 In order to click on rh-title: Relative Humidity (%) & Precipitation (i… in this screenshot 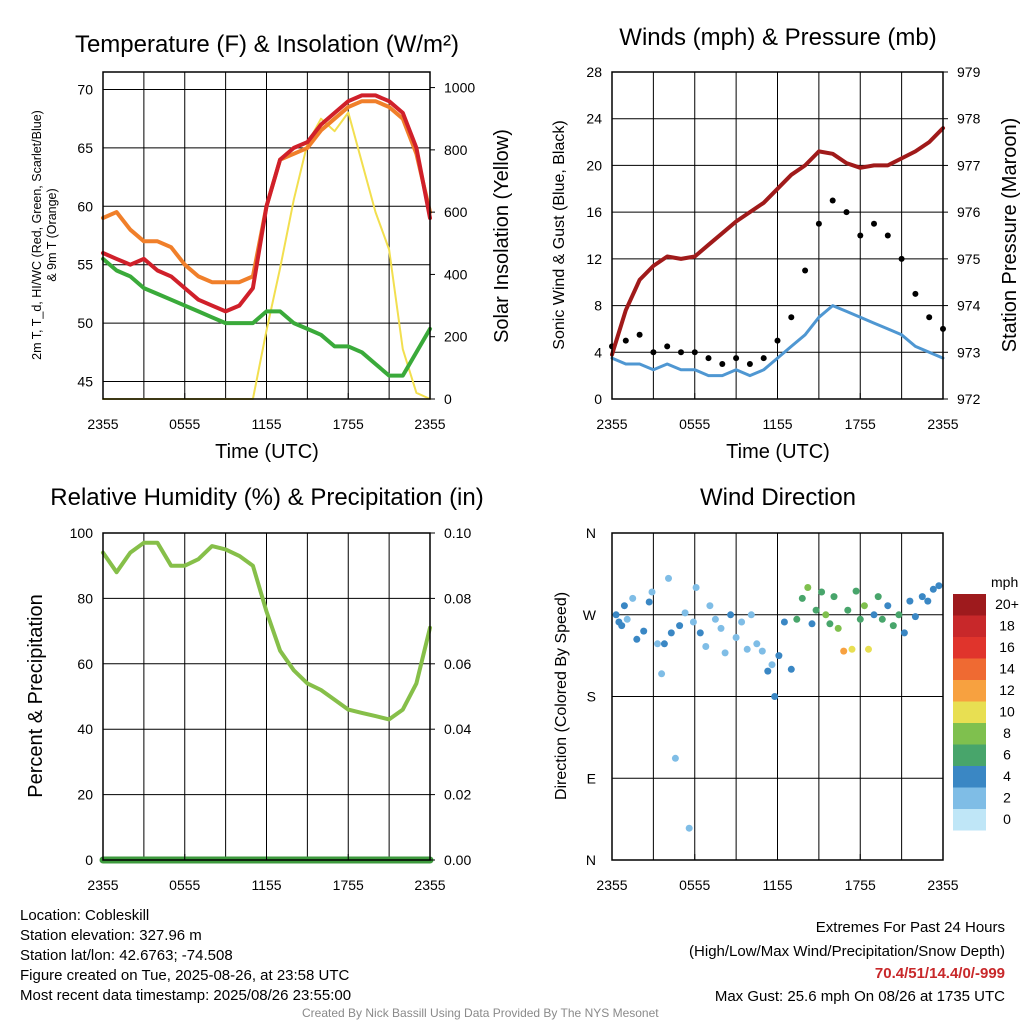, I will do `click(266, 497)`.